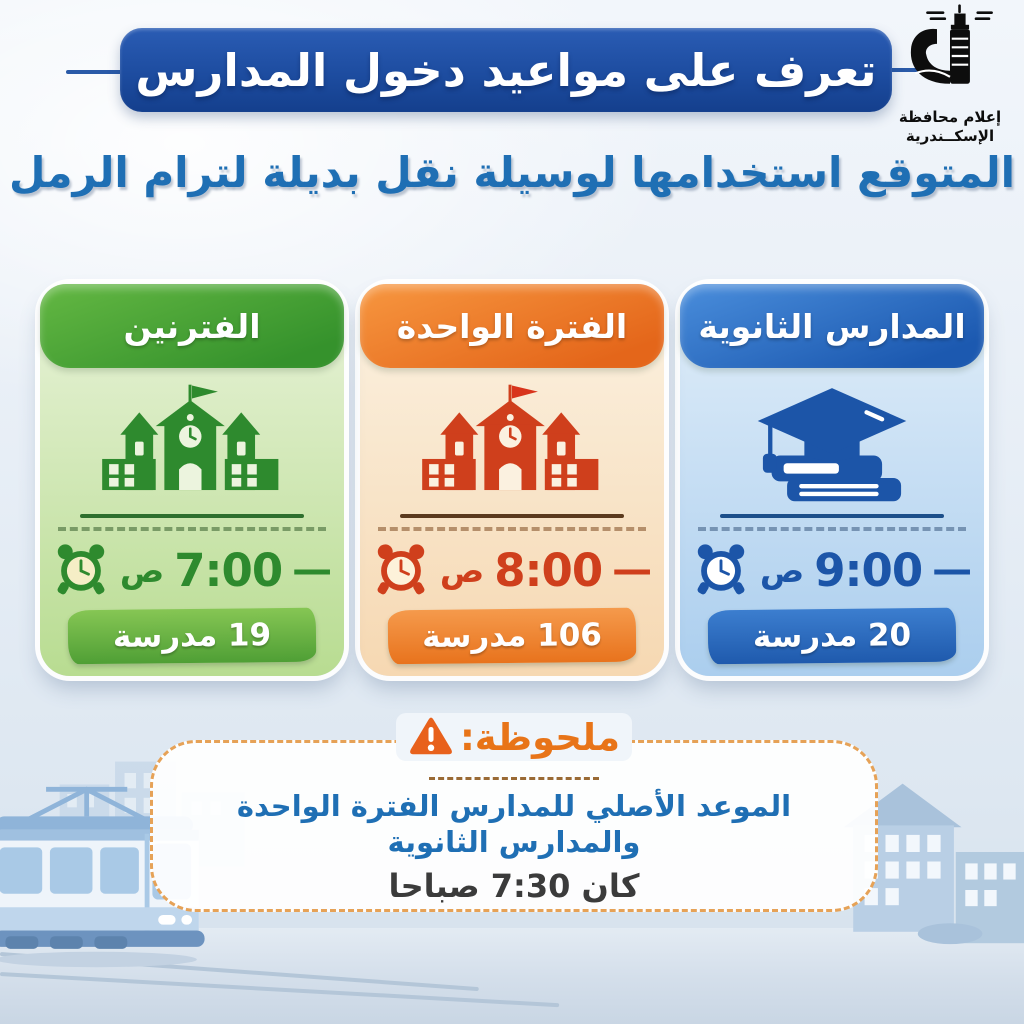  I want to click on banner-title: تعرف على مواعيد دخول المدارس, so click(506, 70).